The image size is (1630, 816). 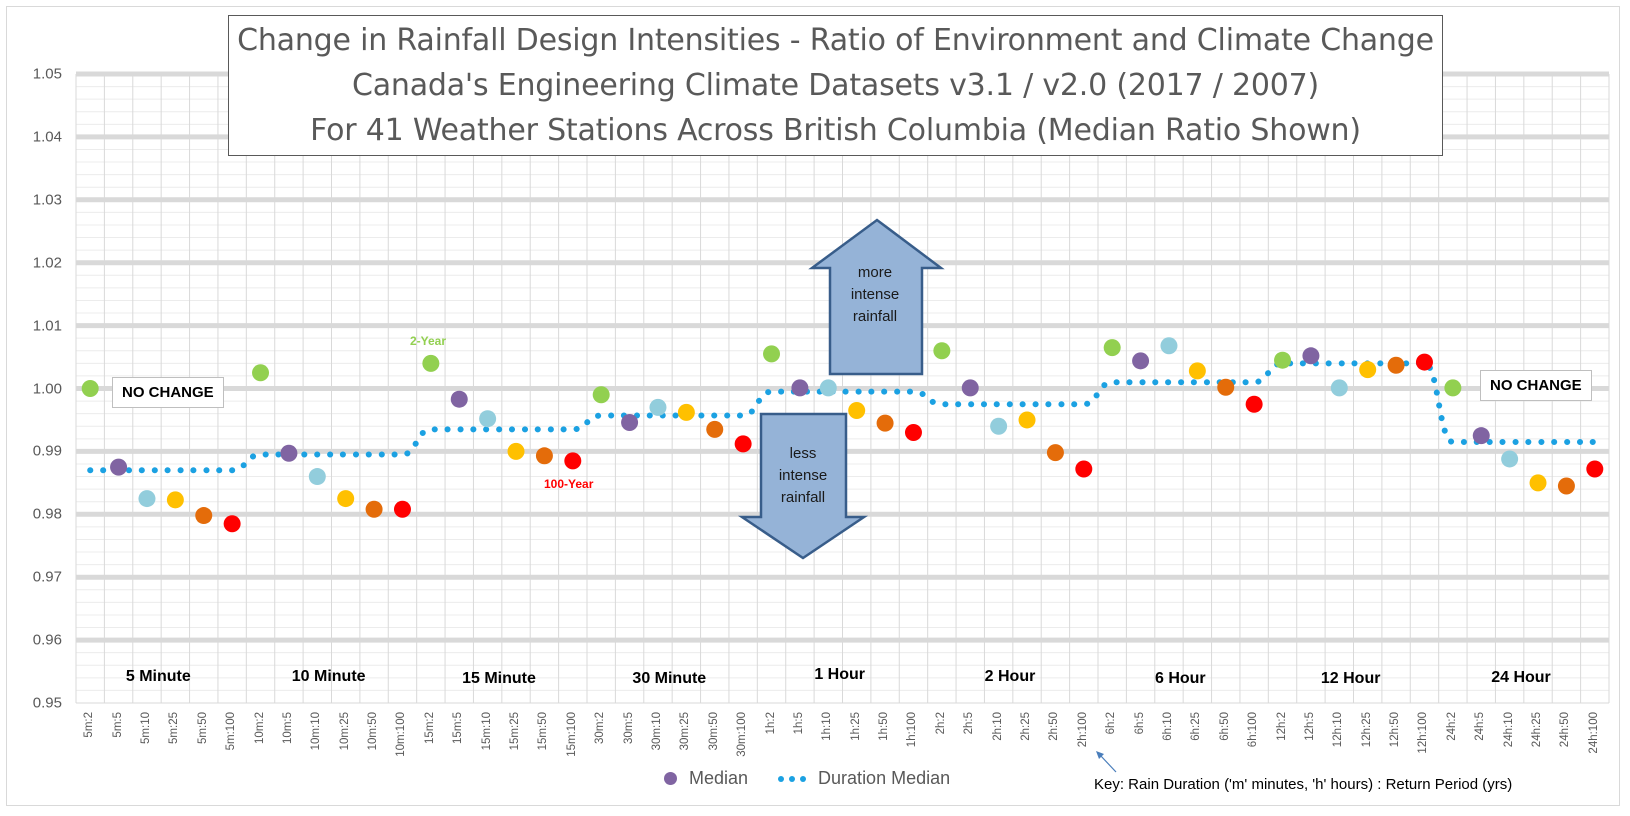 I want to click on x-tick-label: 6h:100, so click(x=1253, y=730).